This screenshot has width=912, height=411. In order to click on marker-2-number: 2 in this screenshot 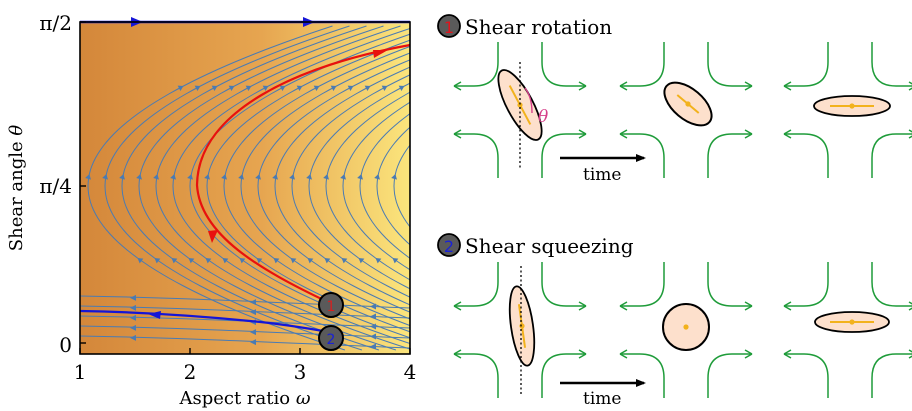, I will do `click(331, 340)`.